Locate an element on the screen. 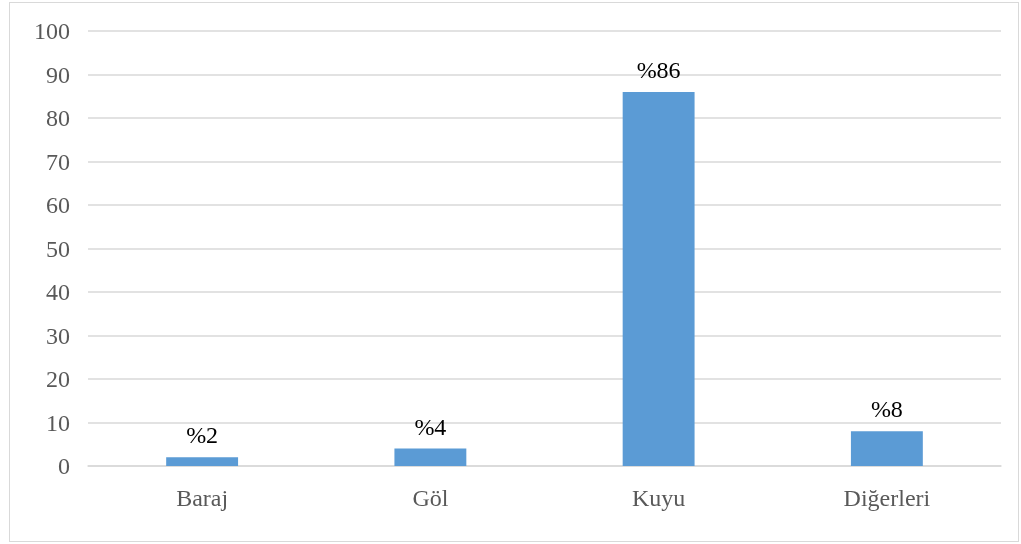  y-tick-label: 80 is located at coordinates (58, 118).